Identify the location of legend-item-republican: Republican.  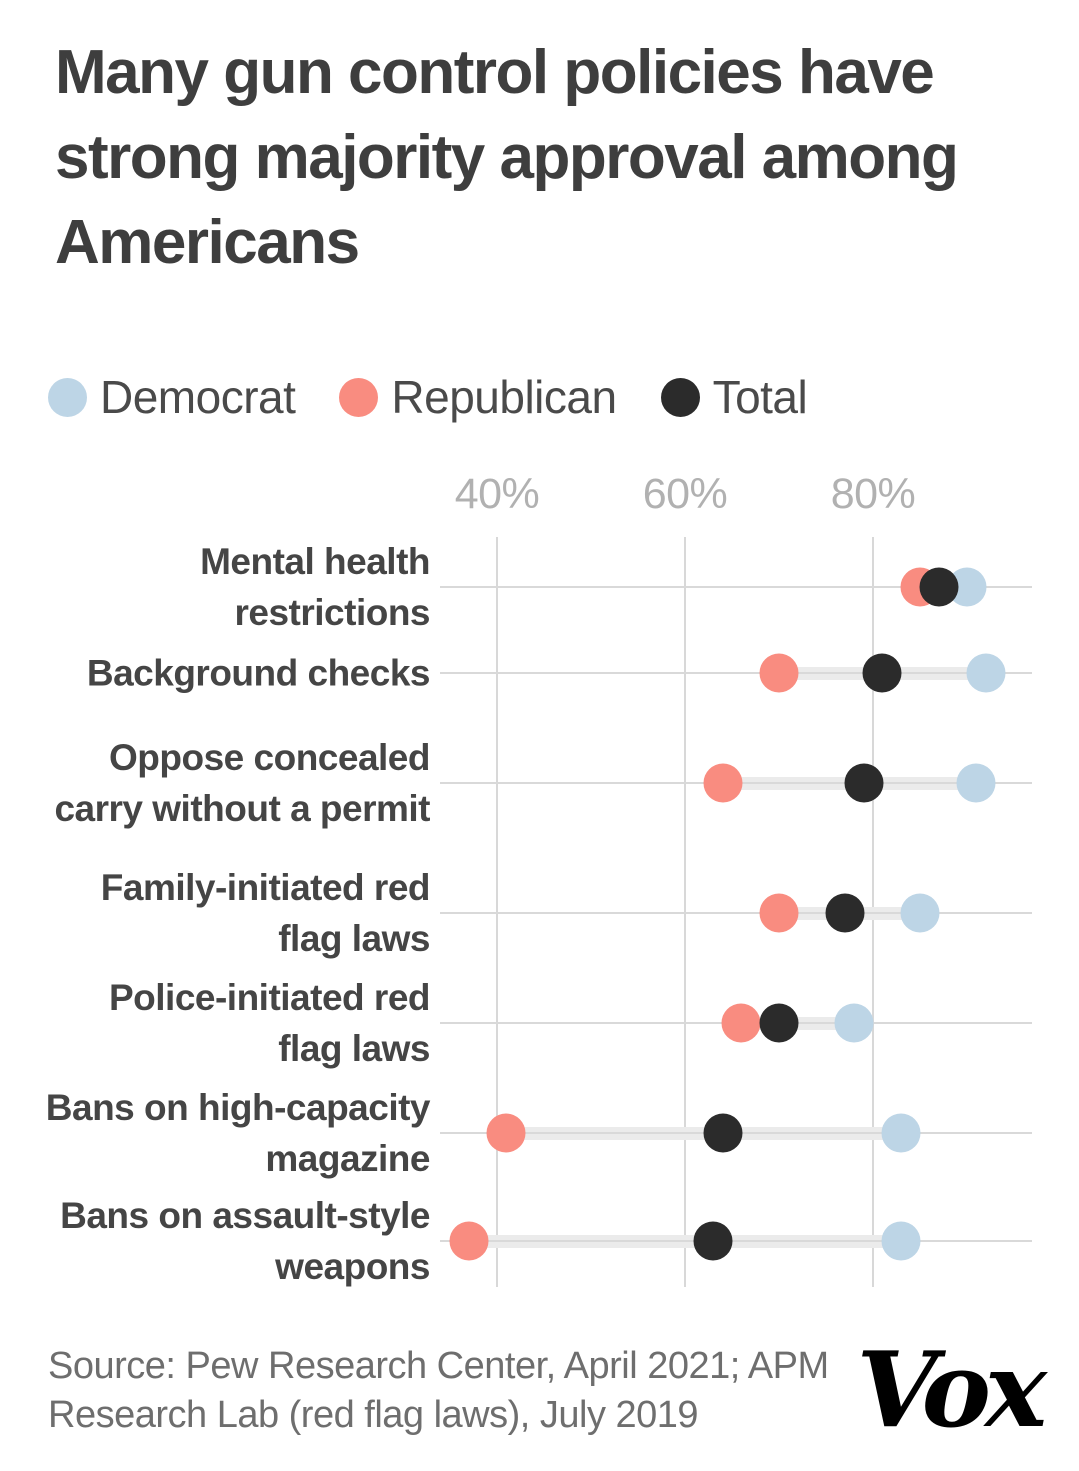
(478, 397).